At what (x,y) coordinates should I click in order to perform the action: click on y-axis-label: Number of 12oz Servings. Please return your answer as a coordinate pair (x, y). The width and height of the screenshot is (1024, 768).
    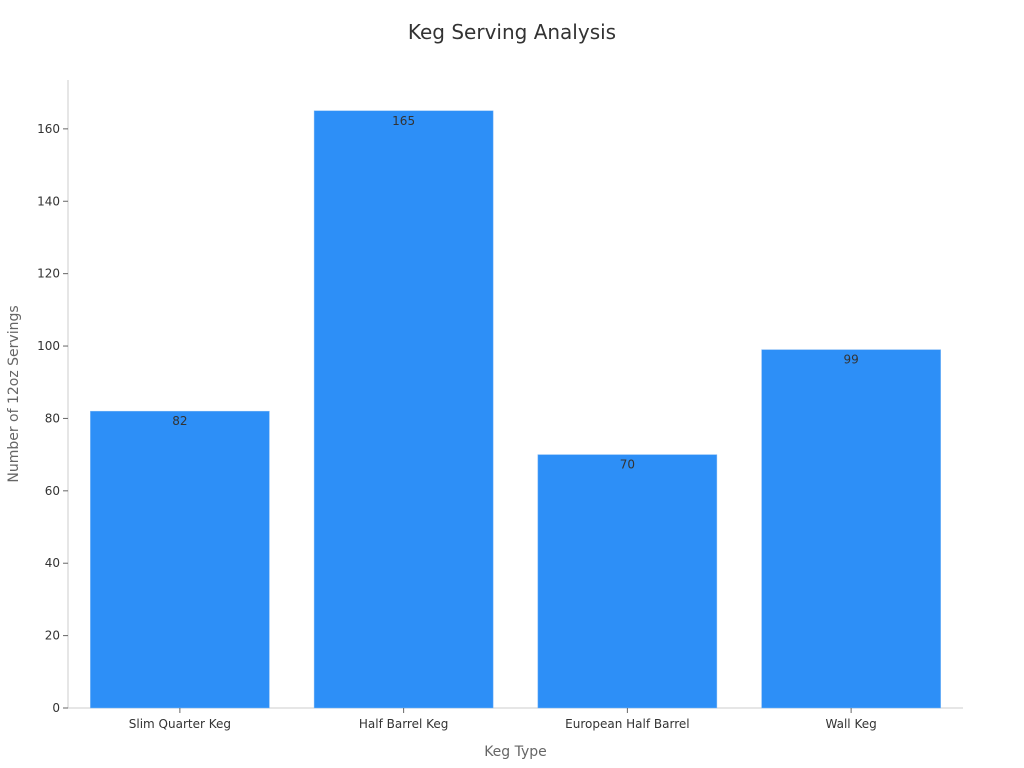
    Looking at the image, I should click on (14, 393).